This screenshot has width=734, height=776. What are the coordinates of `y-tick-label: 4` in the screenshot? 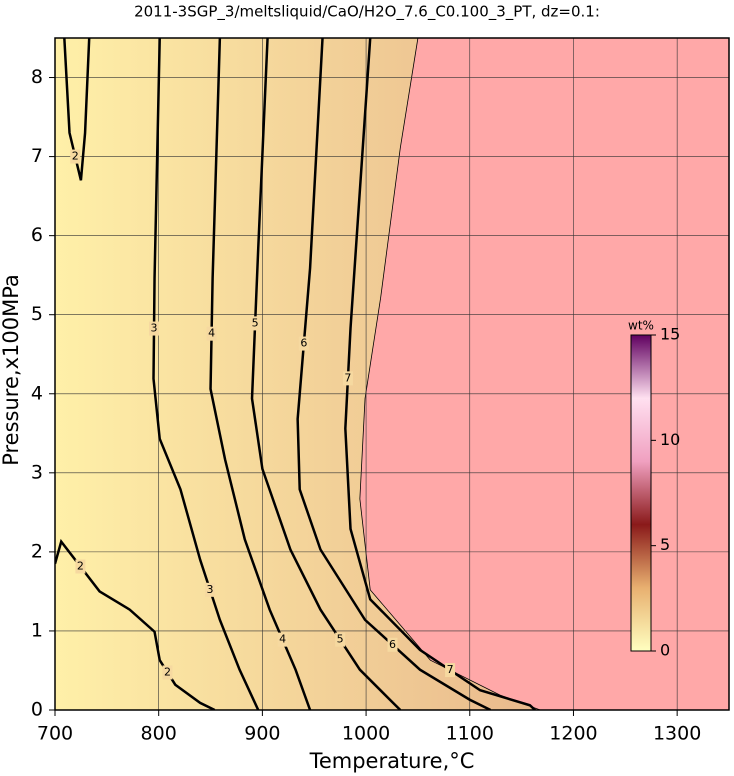 It's located at (37, 393).